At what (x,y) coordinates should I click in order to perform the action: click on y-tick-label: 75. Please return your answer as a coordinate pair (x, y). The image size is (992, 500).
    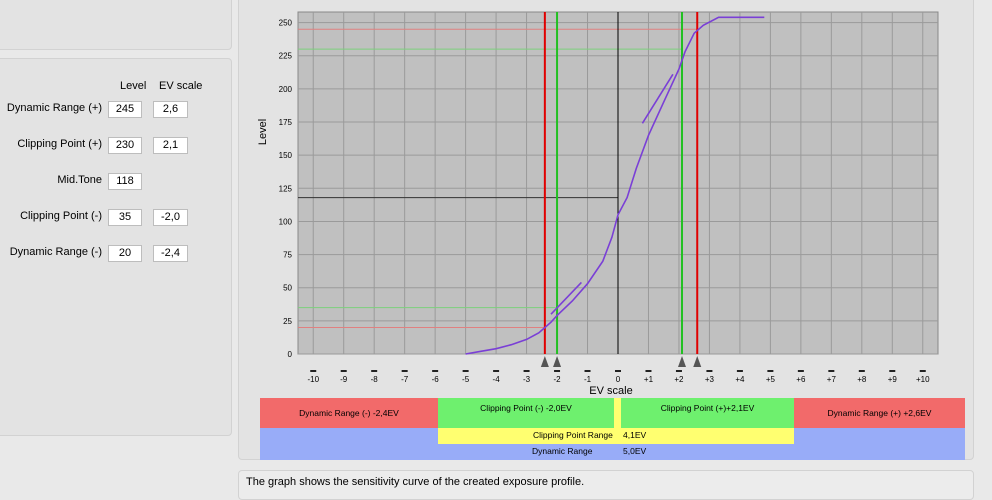
    Looking at the image, I should click on (287, 255).